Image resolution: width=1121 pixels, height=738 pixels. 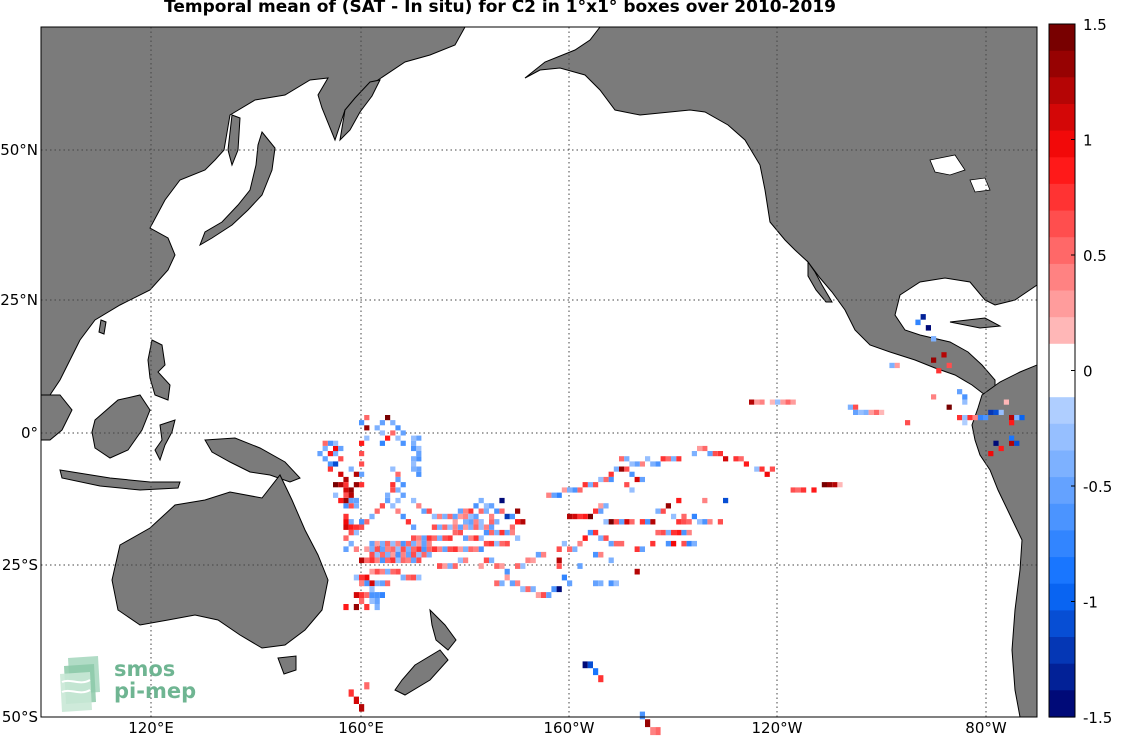 What do you see at coordinates (361, 728) in the screenshot?
I see `x-tick-label: 160°E` at bounding box center [361, 728].